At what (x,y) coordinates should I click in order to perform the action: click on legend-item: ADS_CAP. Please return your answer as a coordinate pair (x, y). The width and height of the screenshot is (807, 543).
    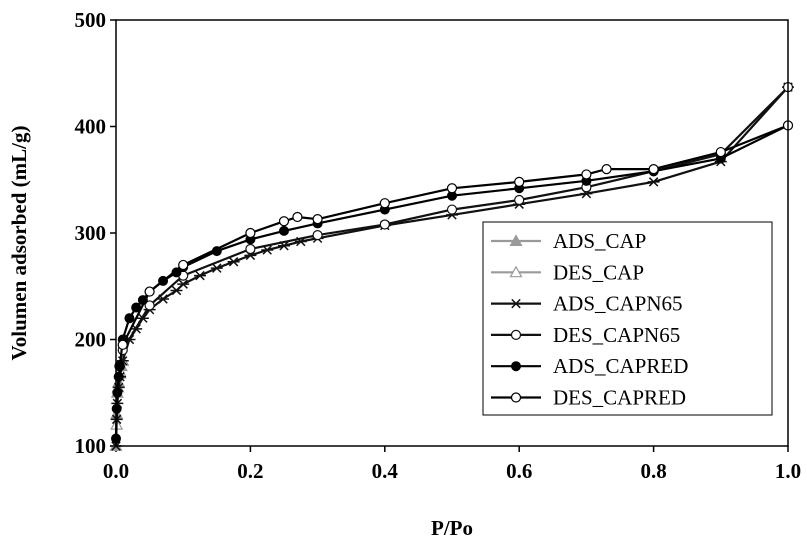
    Looking at the image, I should click on (568, 241).